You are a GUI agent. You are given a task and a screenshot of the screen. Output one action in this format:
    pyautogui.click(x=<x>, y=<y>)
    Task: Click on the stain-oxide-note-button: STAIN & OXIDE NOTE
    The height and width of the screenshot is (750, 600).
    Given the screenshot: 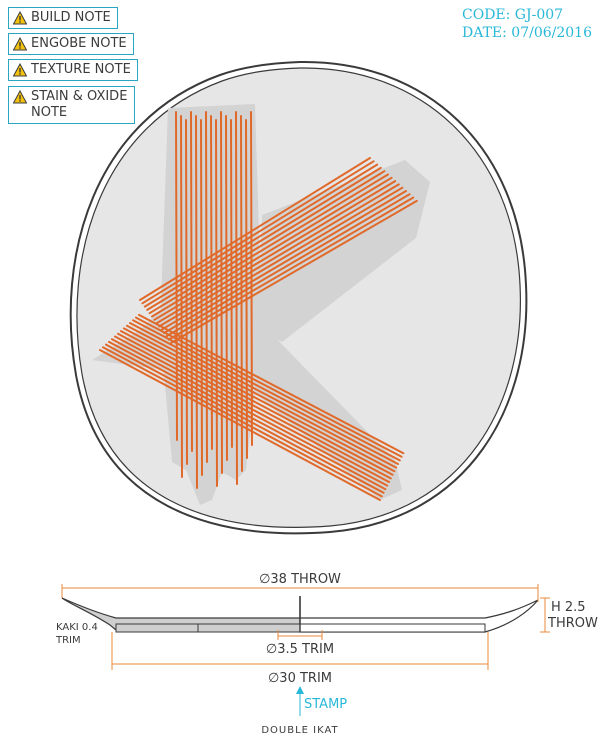 What is the action you would take?
    pyautogui.click(x=71, y=105)
    